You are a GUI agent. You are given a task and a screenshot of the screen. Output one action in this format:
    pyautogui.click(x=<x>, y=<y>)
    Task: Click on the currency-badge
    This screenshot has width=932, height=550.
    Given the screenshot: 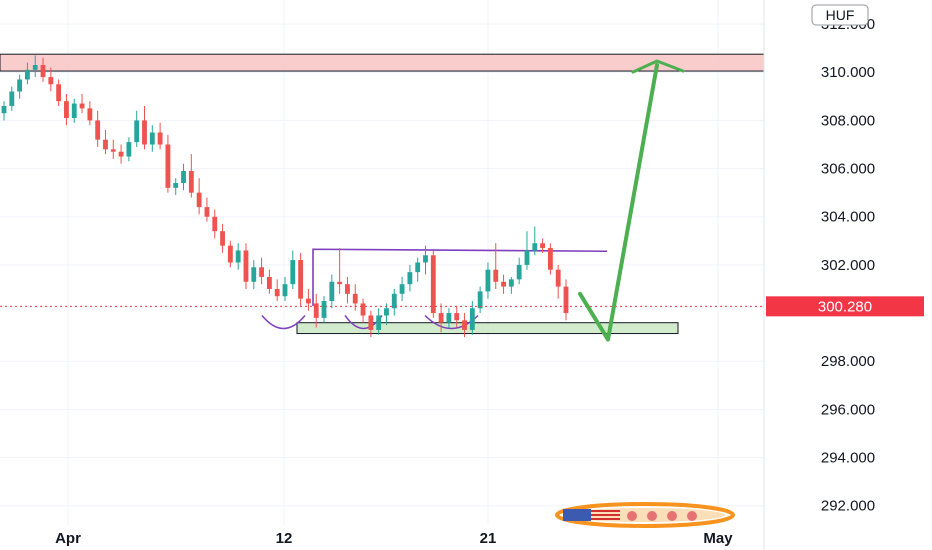 What is the action you would take?
    pyautogui.click(x=840, y=15)
    